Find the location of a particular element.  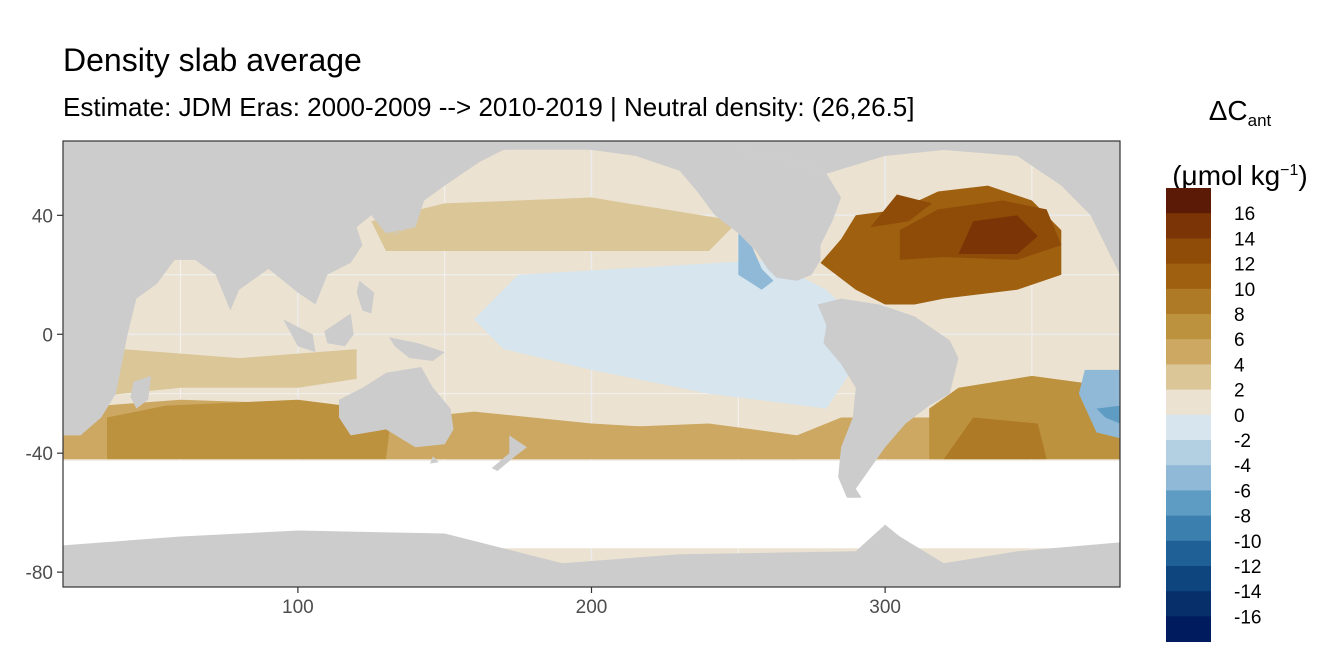

legend-unit-suffix: ) is located at coordinates (1303, 175).